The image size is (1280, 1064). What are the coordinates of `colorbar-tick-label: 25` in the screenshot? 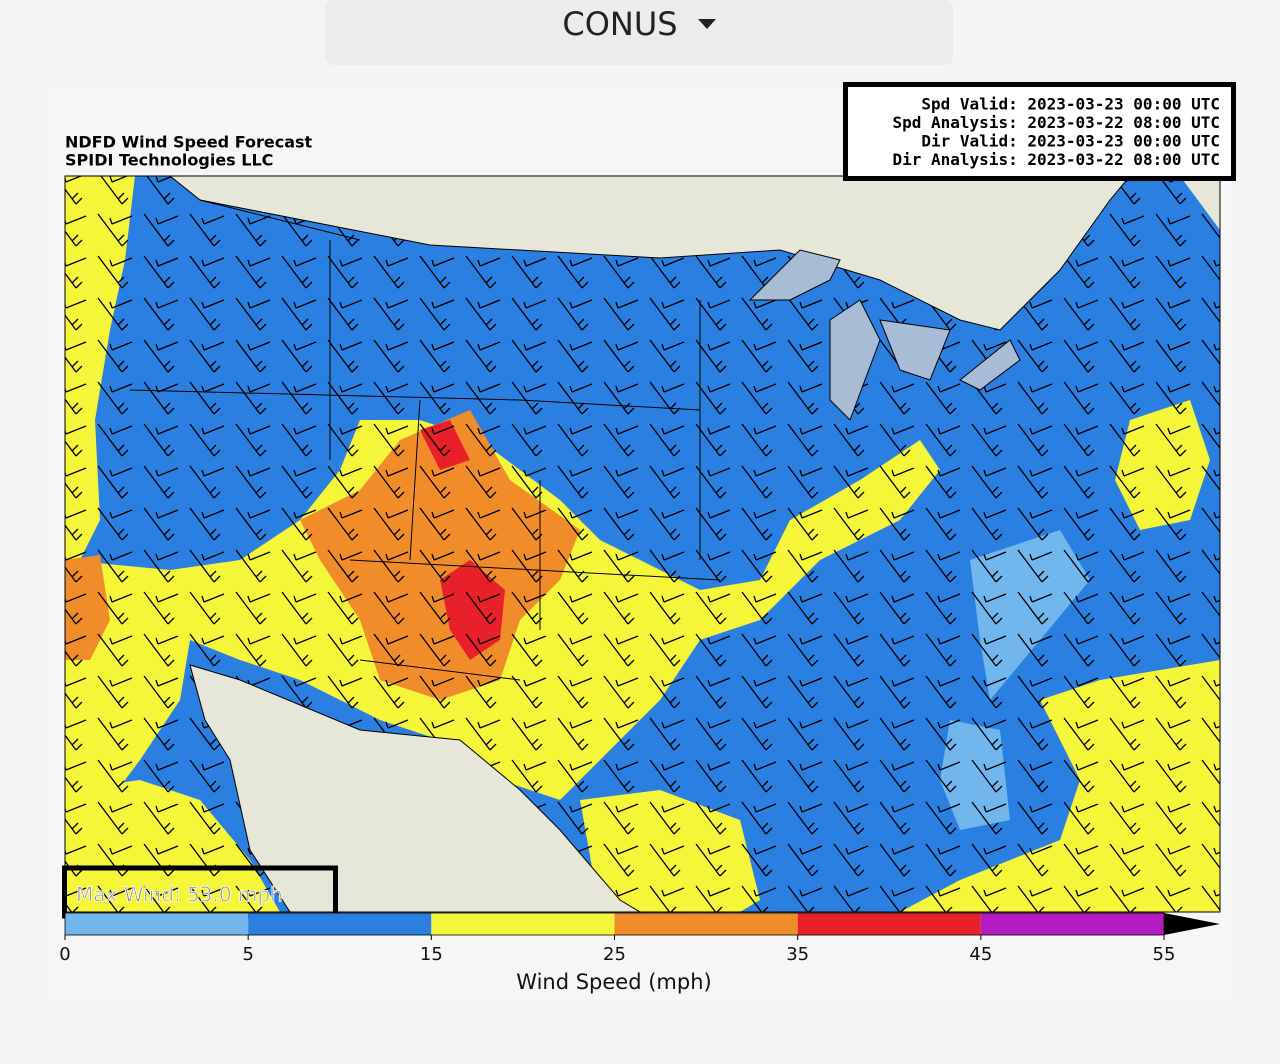 It's located at (614, 954).